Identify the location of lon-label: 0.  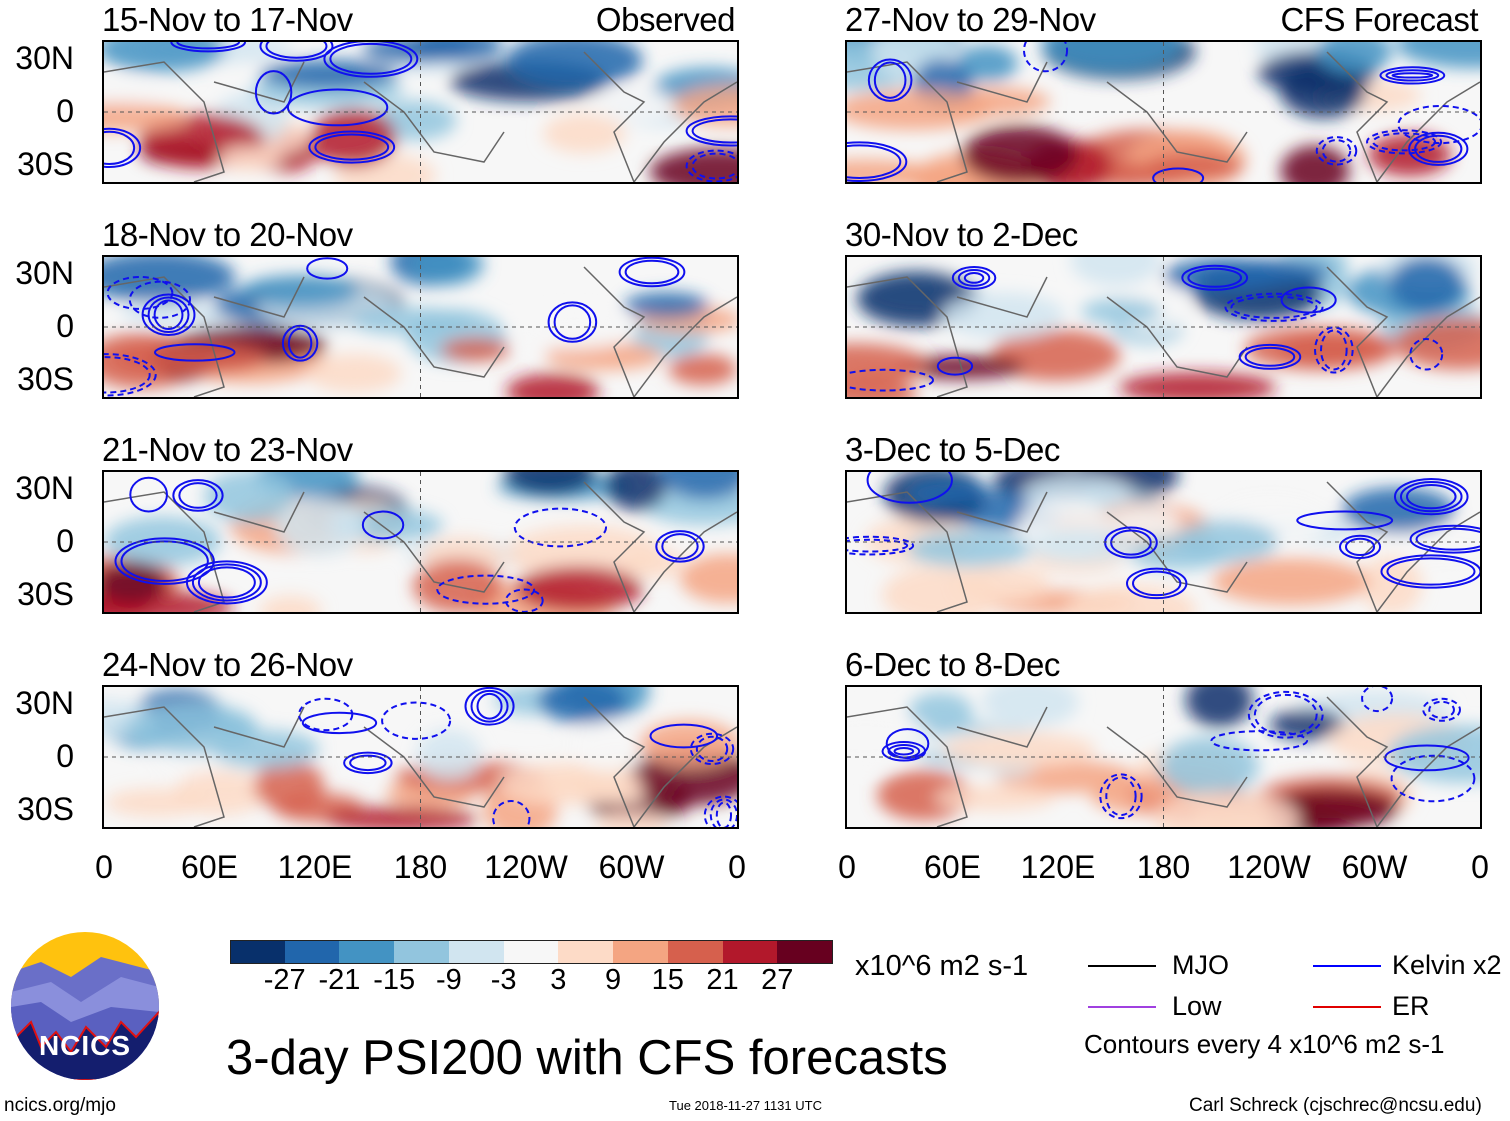
(737, 867).